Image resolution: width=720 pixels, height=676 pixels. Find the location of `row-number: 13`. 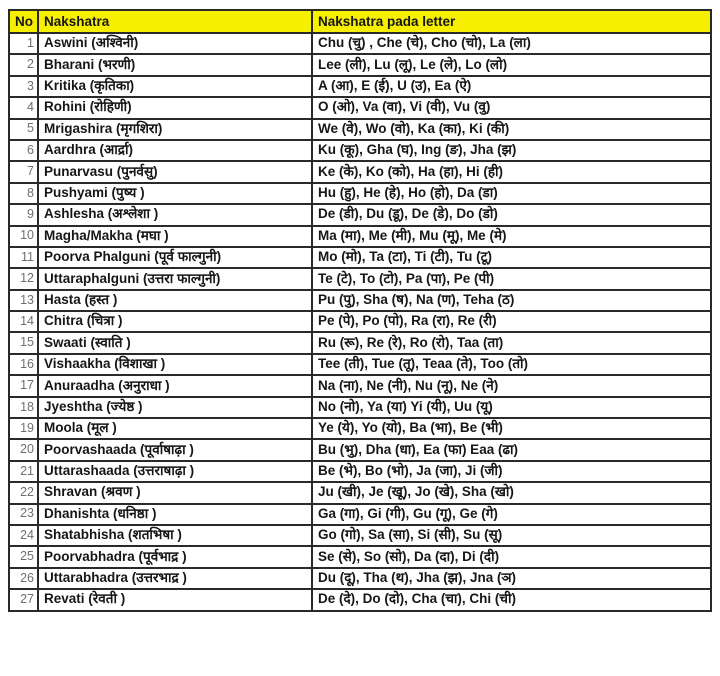

row-number: 13 is located at coordinates (23, 300).